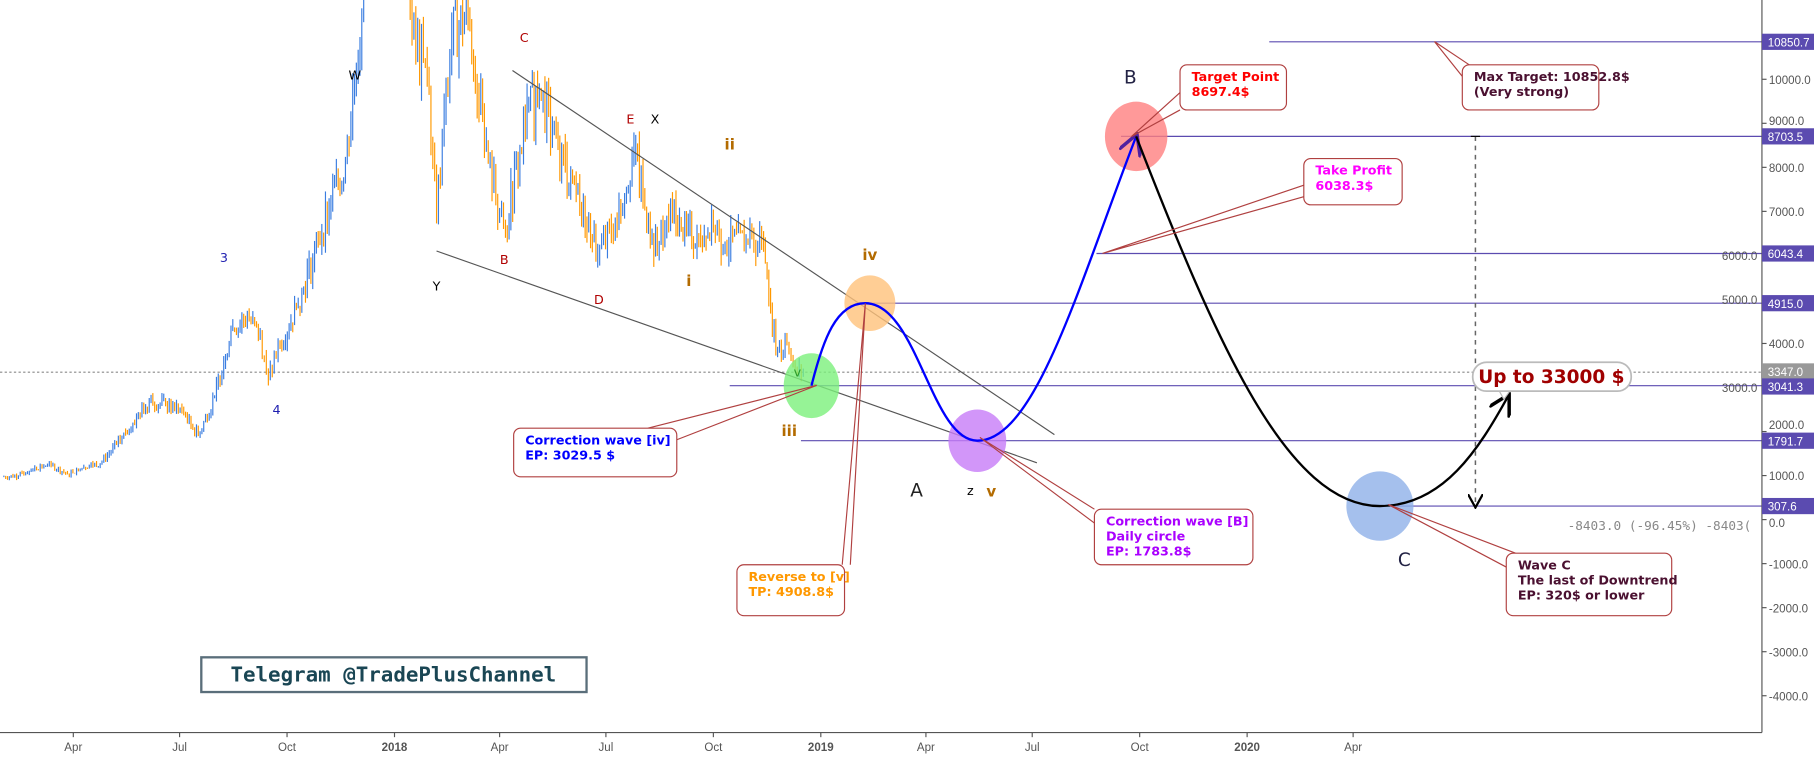 The height and width of the screenshot is (758, 1814). I want to click on wave-label: iii, so click(789, 431).